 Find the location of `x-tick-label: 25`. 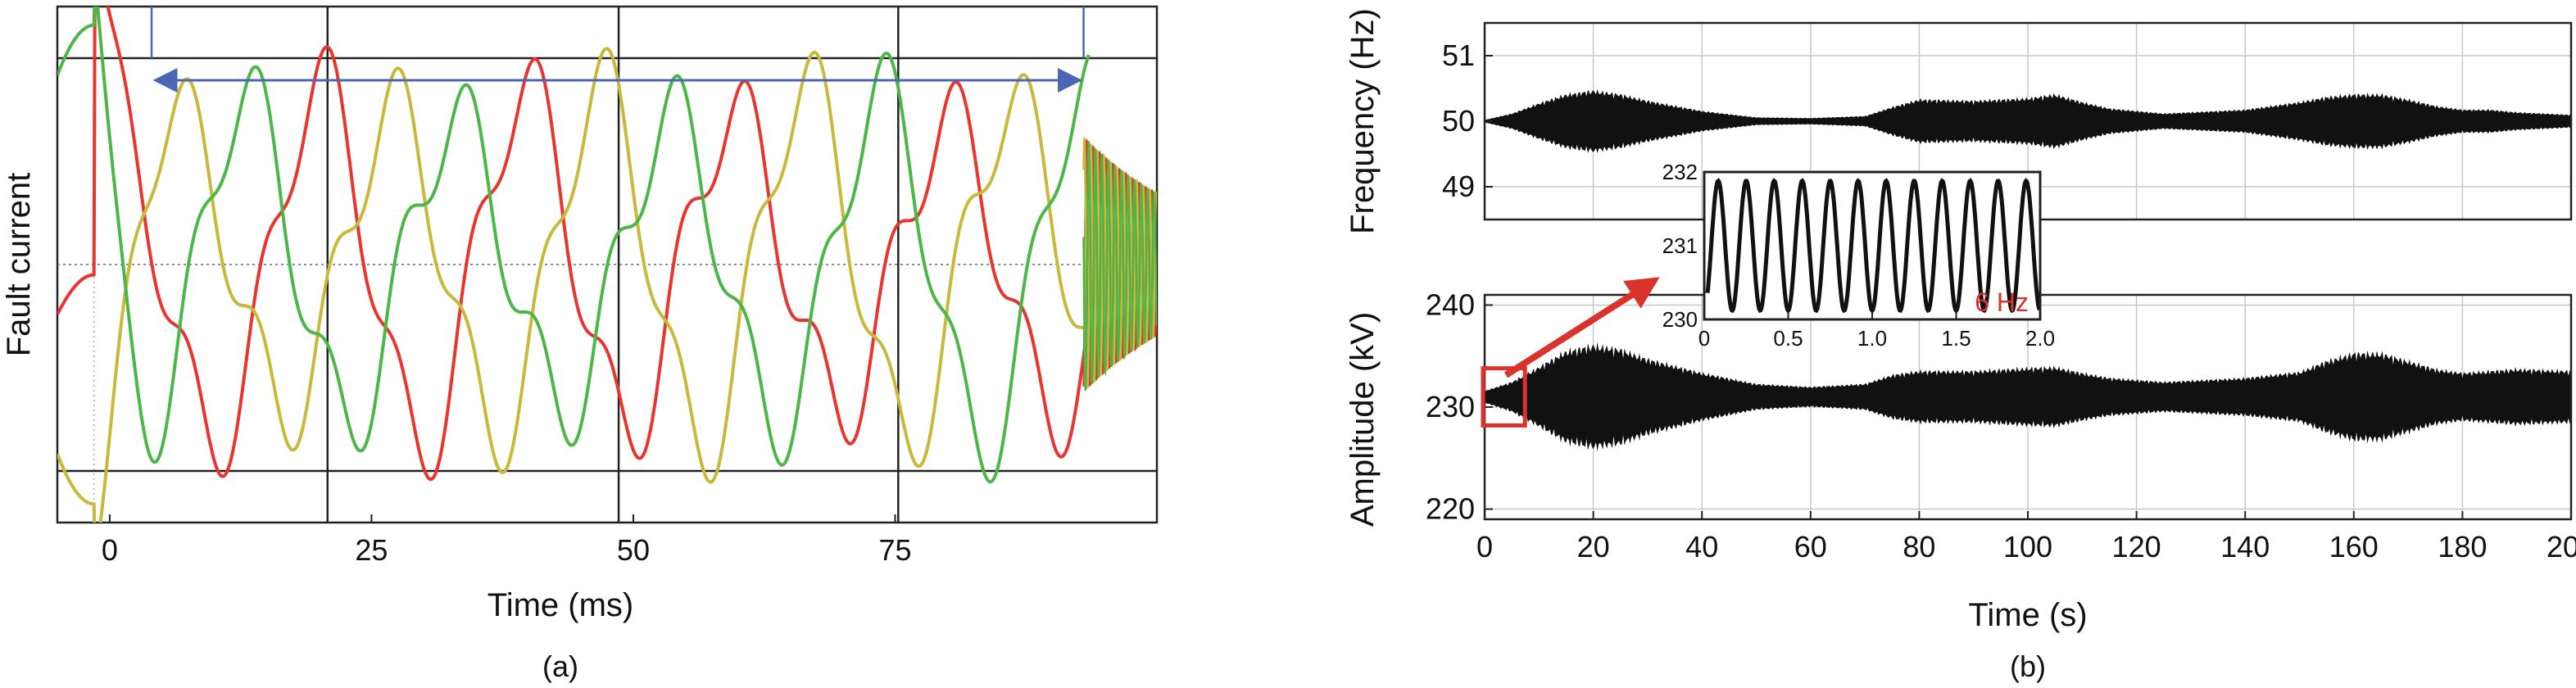

x-tick-label: 25 is located at coordinates (371, 550).